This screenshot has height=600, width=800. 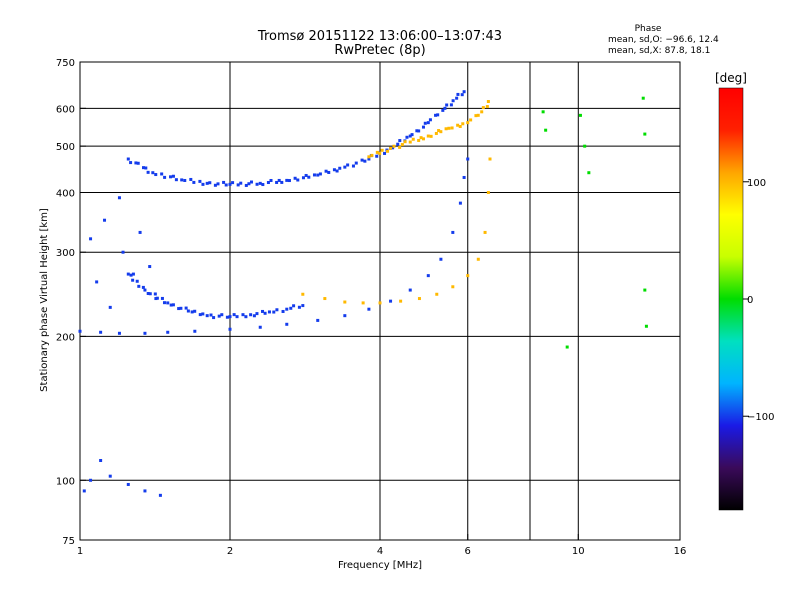 I want to click on y-tick-label: 750, so click(x=65, y=63).